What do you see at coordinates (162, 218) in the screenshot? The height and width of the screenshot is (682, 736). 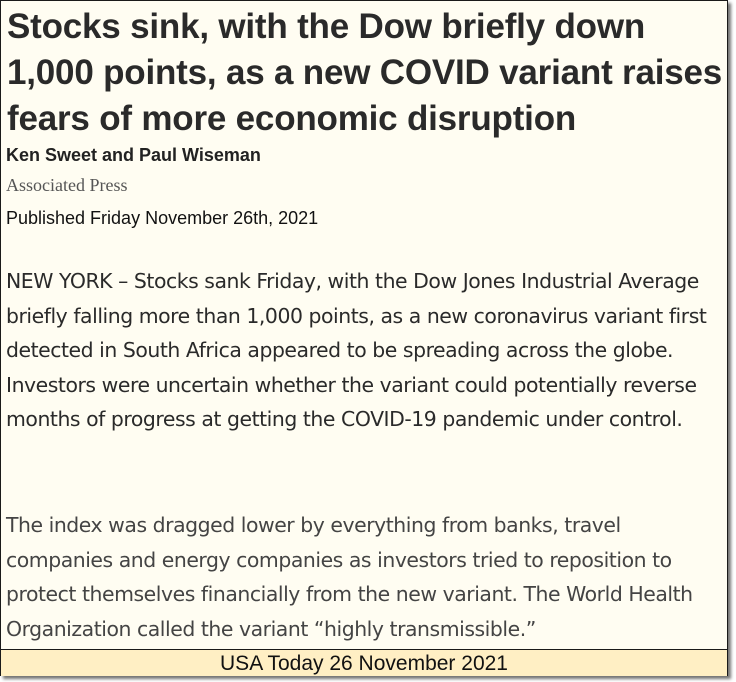 I see `article-published-date: Published Friday November 26th, 2021` at bounding box center [162, 218].